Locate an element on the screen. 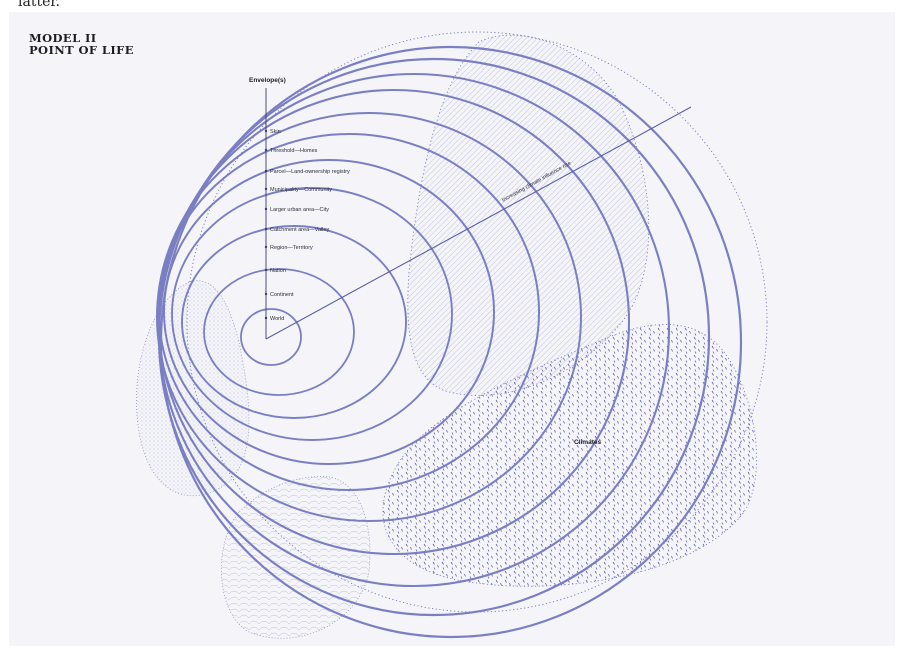 The image size is (905, 653). climates-label: Climates is located at coordinates (587, 442).